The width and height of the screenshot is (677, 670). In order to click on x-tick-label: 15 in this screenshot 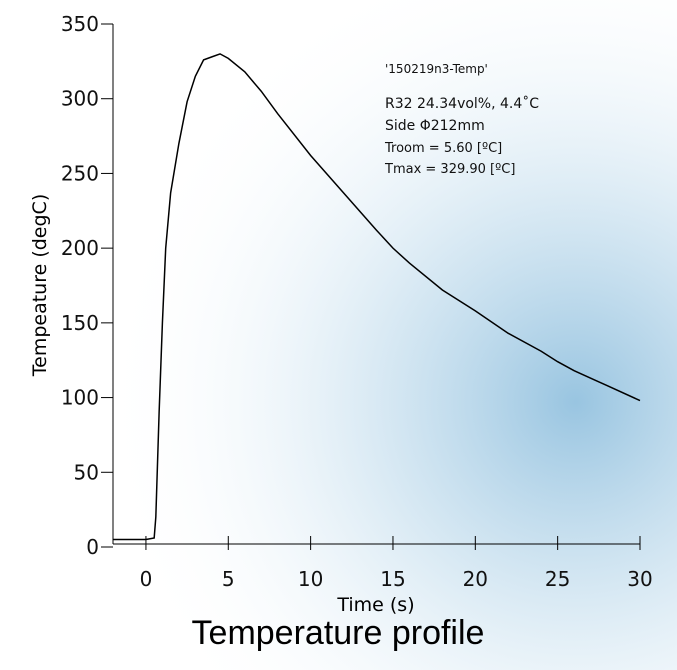, I will do `click(392, 579)`.